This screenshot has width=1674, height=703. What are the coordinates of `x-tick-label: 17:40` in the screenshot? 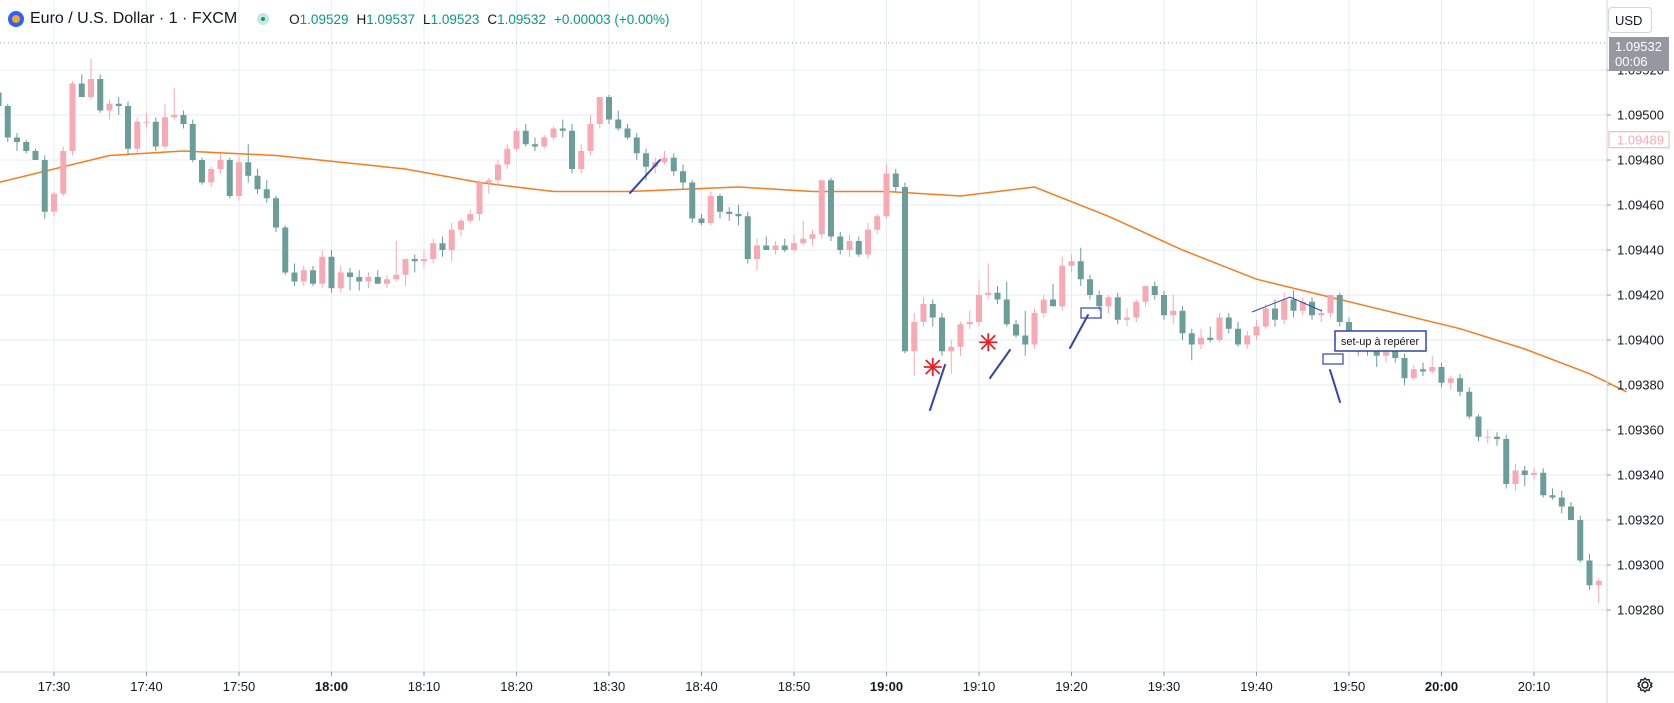 It's located at (146, 686).